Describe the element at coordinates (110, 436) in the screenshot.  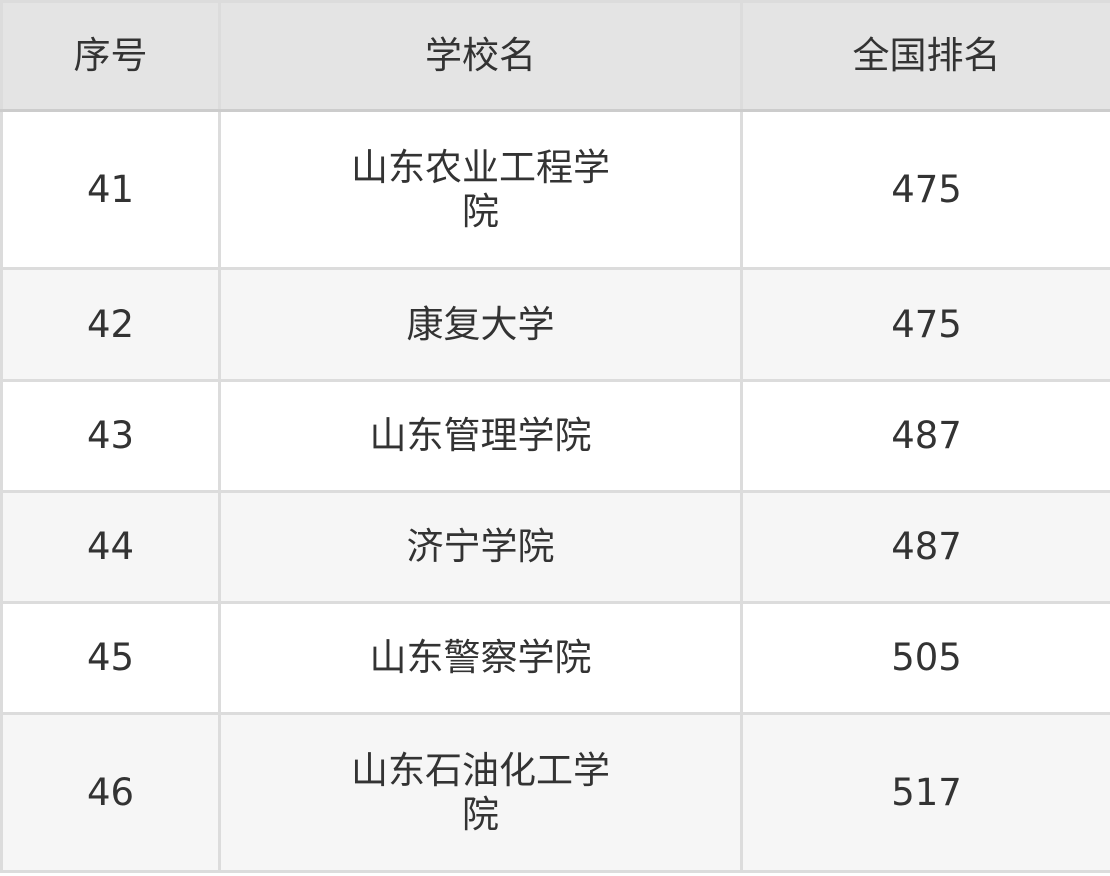
I see `cell-index: 43` at that location.